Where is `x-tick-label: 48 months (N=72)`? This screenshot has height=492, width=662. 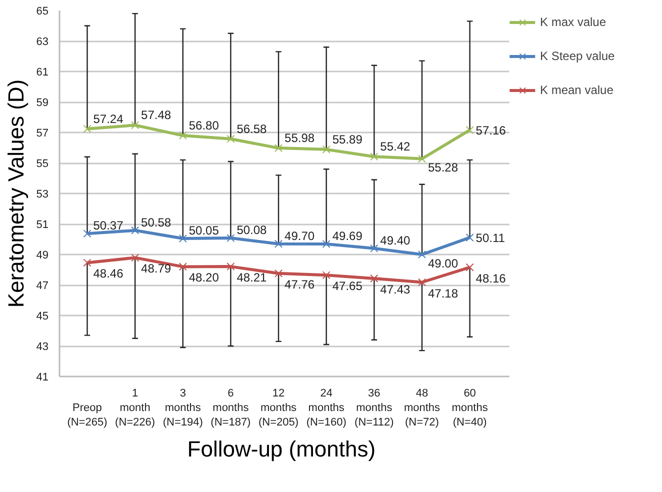 x-tick-label: 48 months (N=72) is located at coordinates (422, 408).